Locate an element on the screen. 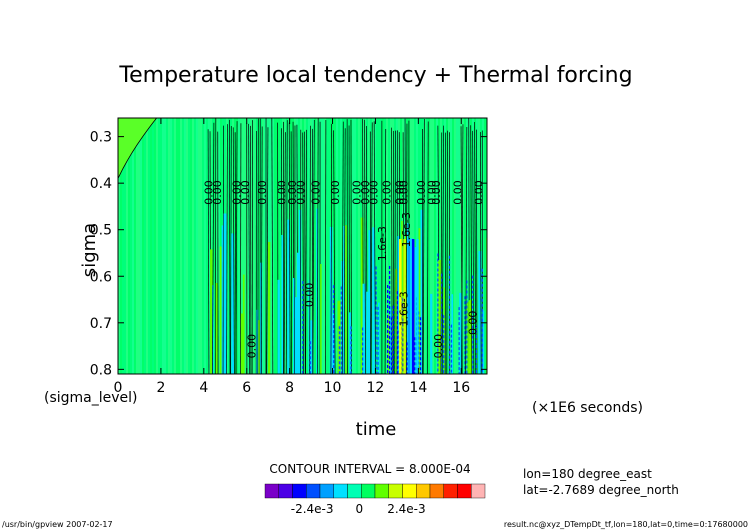 The width and height of the screenshot is (752, 532). y-tick-label: 0.7 is located at coordinates (101, 324).